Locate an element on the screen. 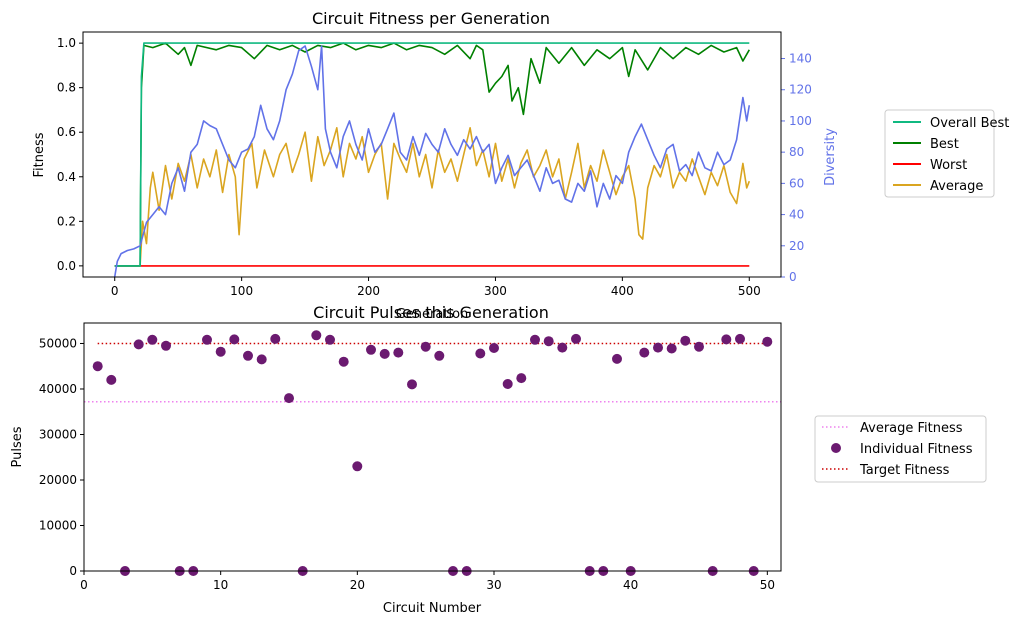  diversity-y-axis-label: Diversity is located at coordinates (830, 157).